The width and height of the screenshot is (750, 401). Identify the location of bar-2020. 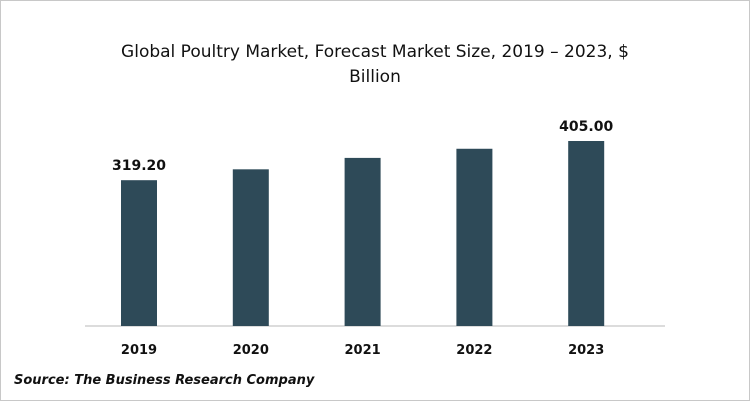
(250, 247).